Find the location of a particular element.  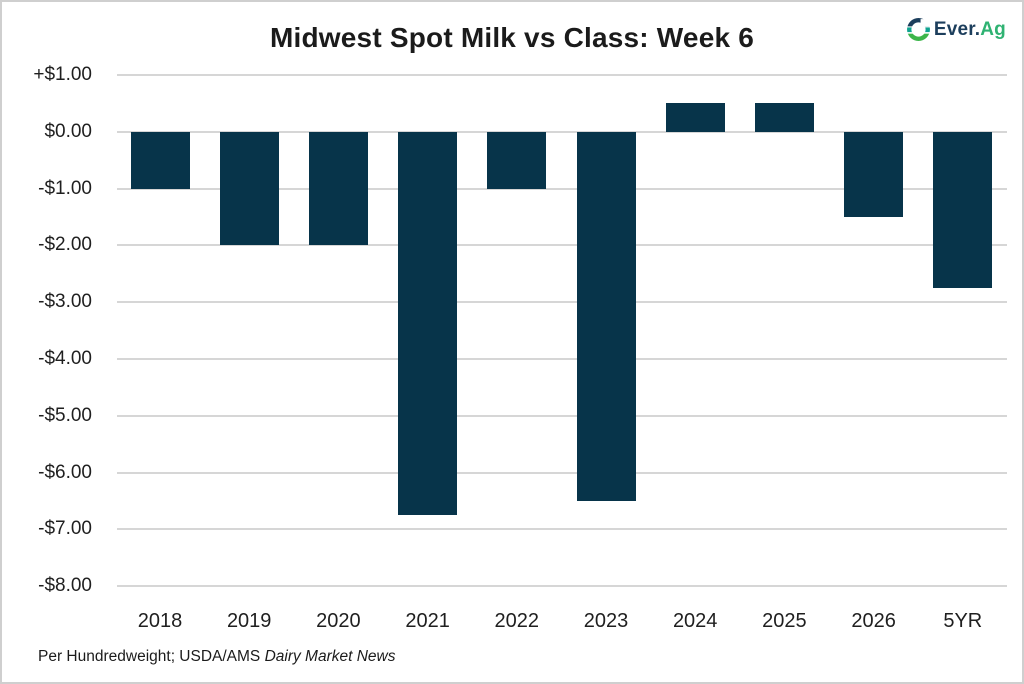

everag-logo-icon is located at coordinates (918, 29).